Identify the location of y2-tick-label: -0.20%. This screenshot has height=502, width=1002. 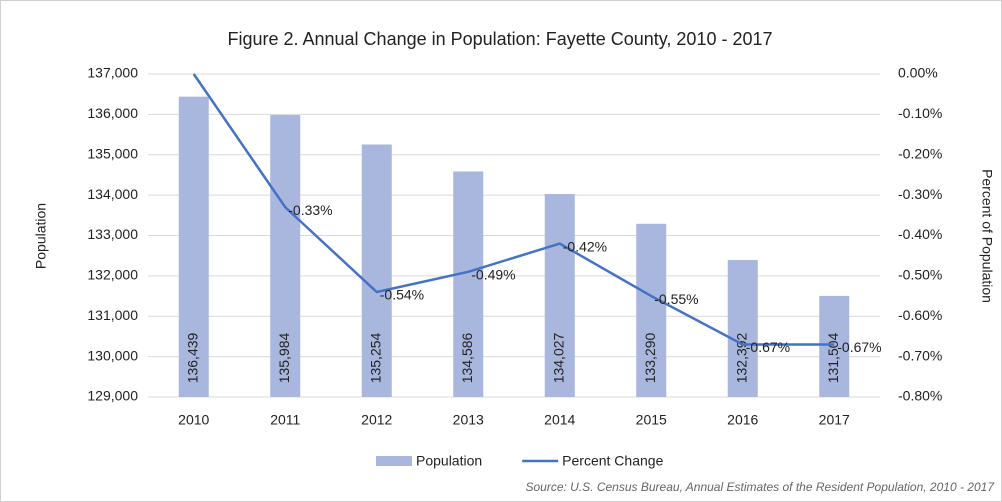
(920, 153).